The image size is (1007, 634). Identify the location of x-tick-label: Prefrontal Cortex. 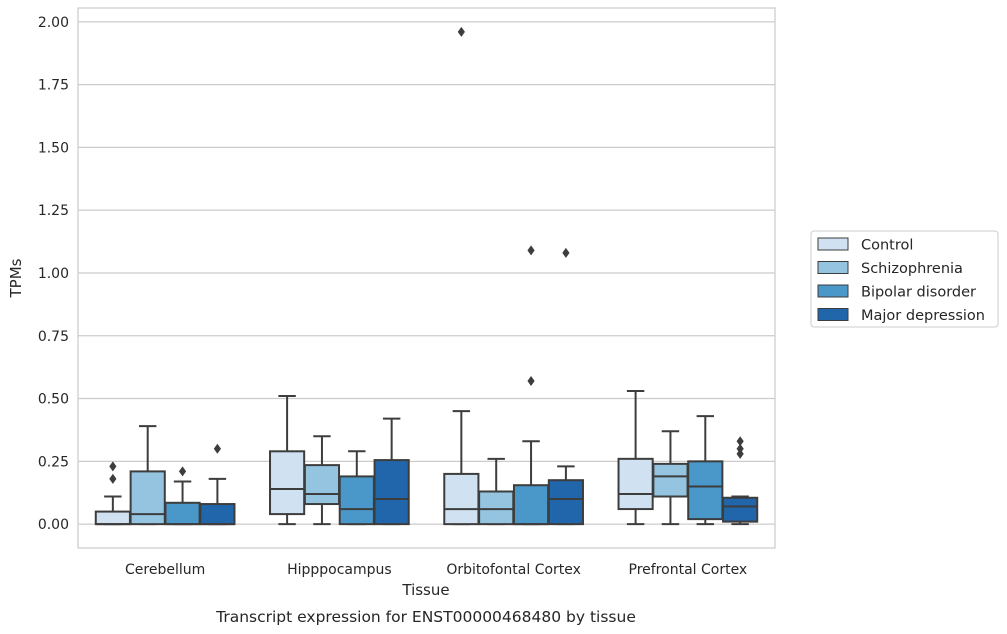
(688, 570).